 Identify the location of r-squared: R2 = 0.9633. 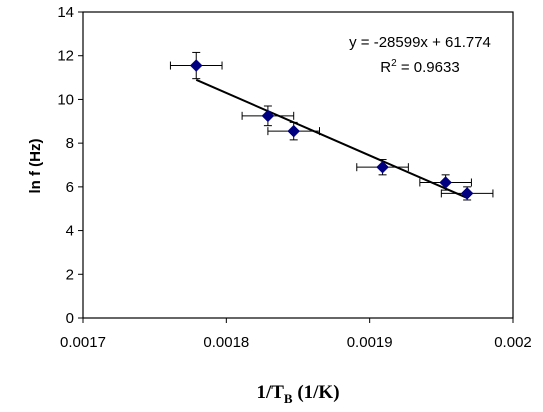
(419, 67).